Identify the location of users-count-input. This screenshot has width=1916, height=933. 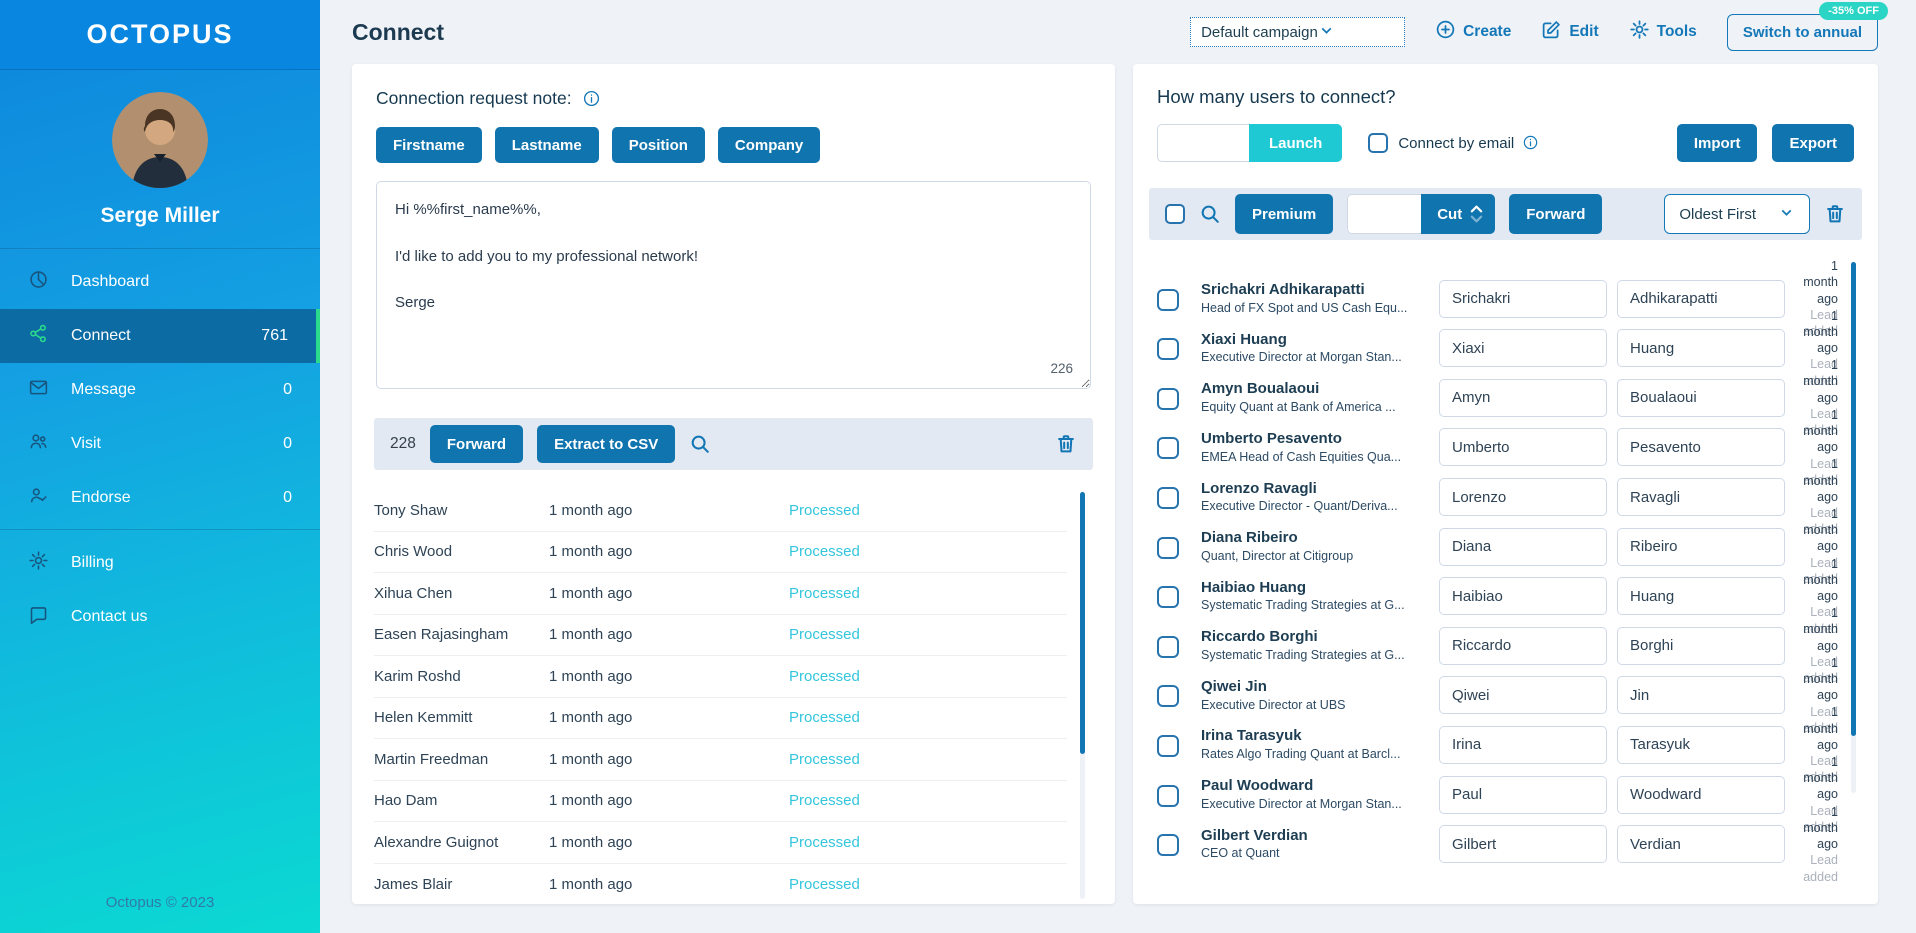
(1203, 143).